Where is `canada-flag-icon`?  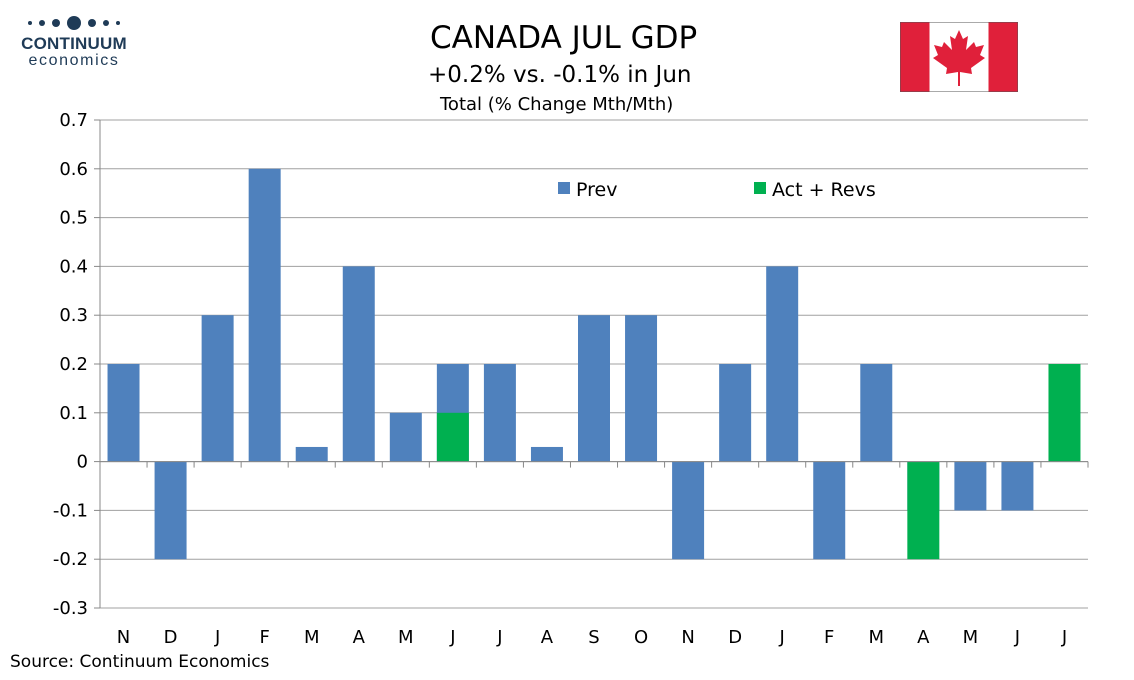 canada-flag-icon is located at coordinates (959, 57).